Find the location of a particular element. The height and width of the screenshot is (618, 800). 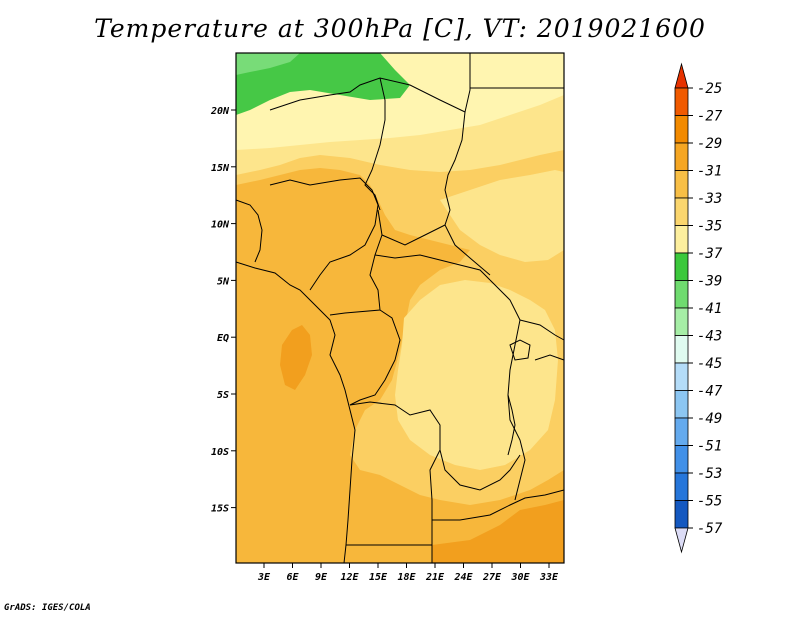

border-cameroon is located at coordinates (356, 262).